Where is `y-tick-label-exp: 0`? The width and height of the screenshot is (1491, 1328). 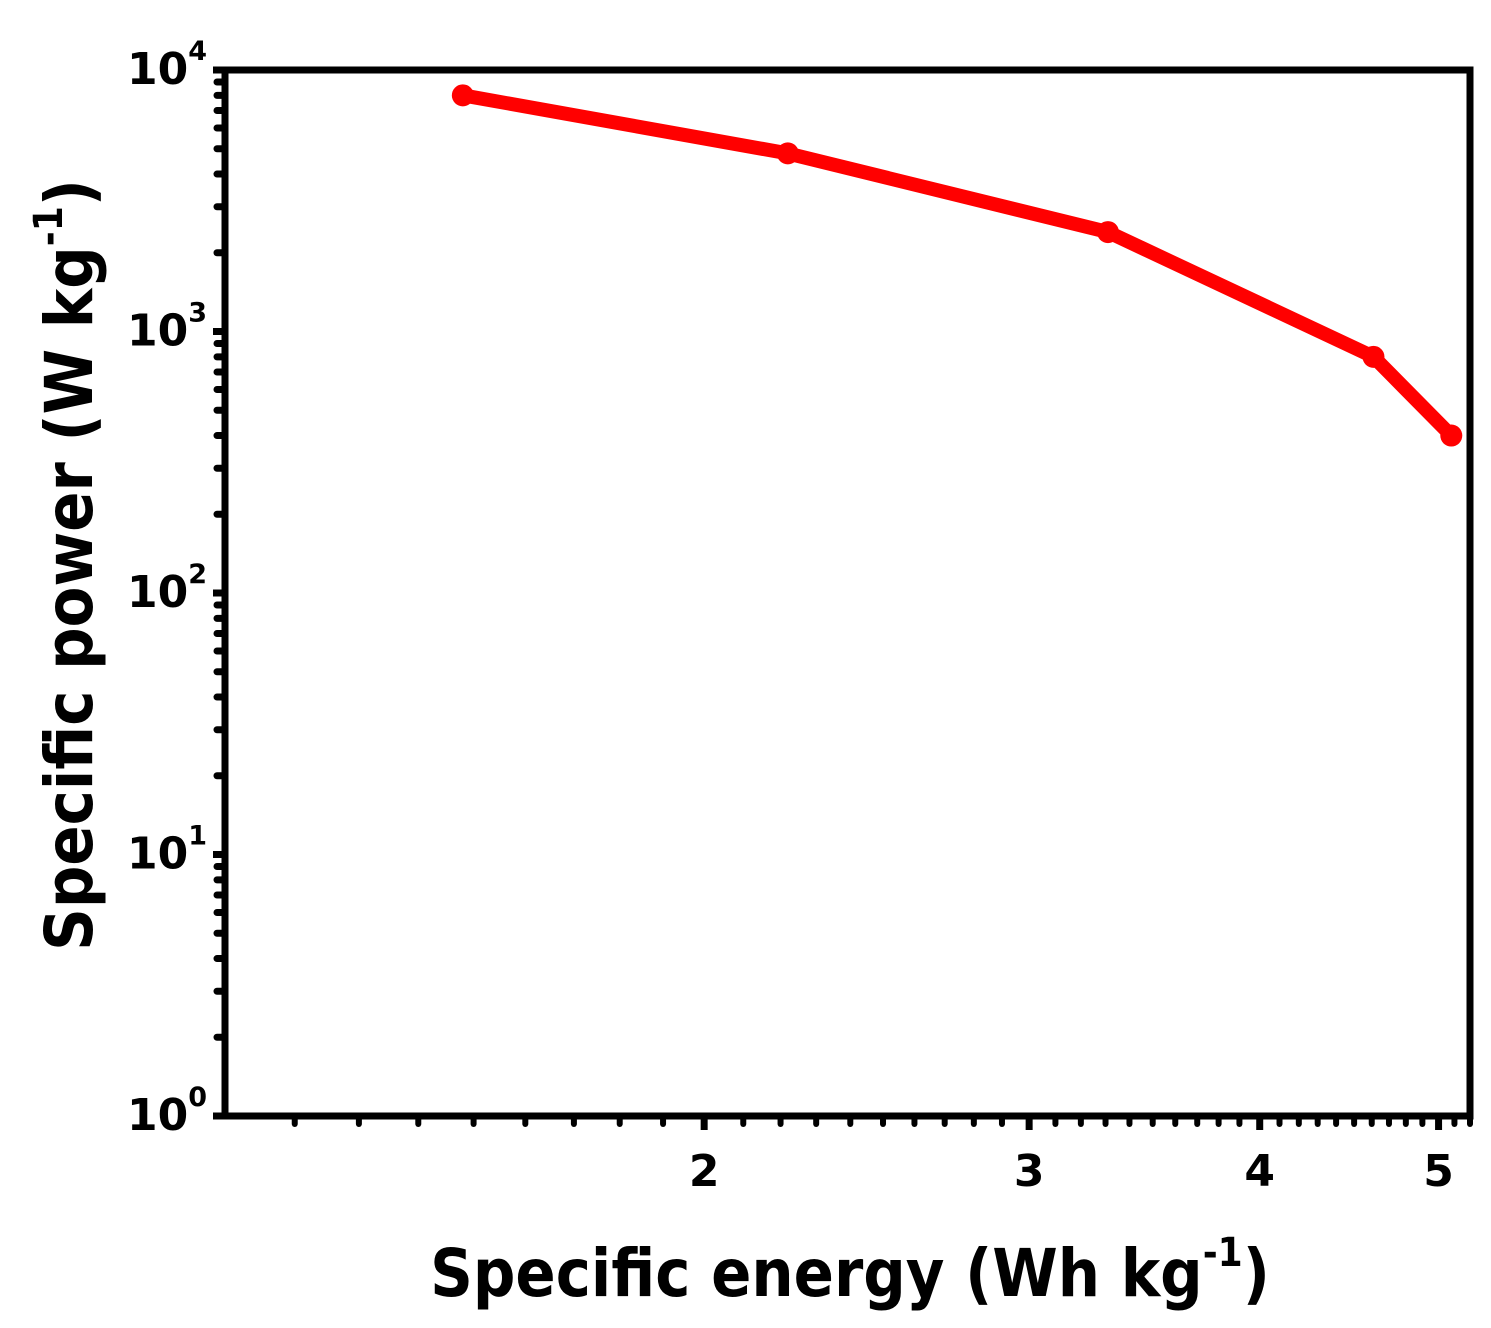
y-tick-label-exp: 0 is located at coordinates (197, 1097).